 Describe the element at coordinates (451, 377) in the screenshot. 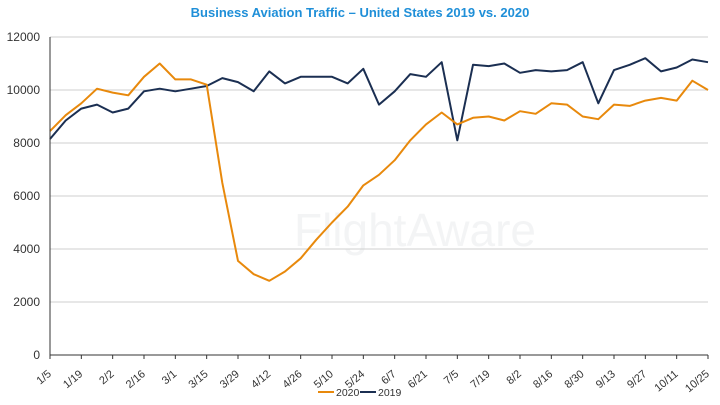

I see `x-tick-label: 7/5` at that location.